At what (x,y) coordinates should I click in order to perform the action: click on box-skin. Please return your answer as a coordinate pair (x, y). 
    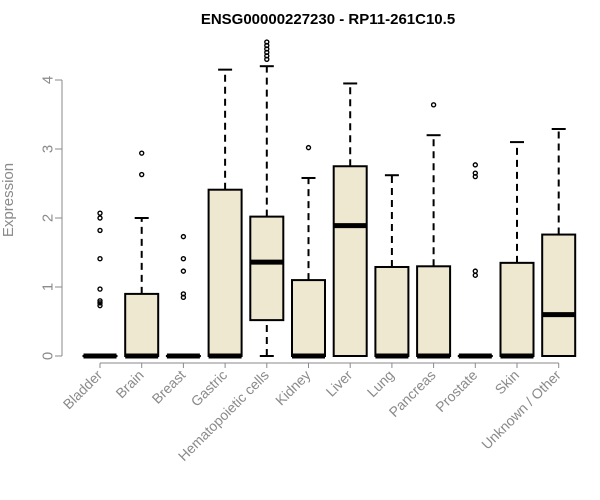
    Looking at the image, I should click on (517, 250).